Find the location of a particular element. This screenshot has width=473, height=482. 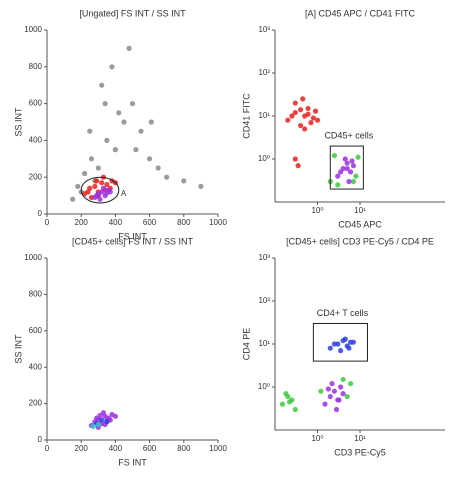

gate-label: A is located at coordinates (124, 193).